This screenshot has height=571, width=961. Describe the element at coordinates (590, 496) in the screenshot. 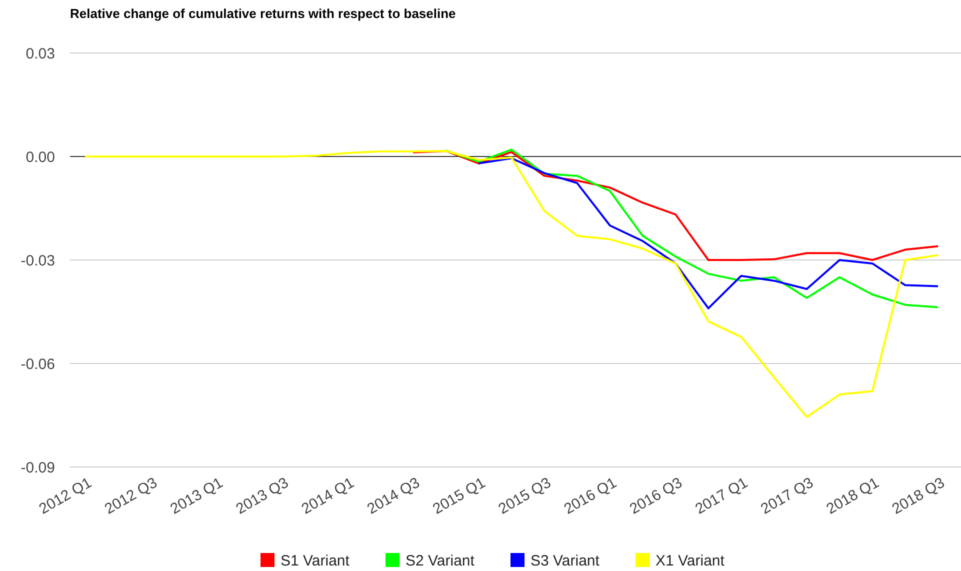

I see `x-tick-label: 2016 Q1` at that location.